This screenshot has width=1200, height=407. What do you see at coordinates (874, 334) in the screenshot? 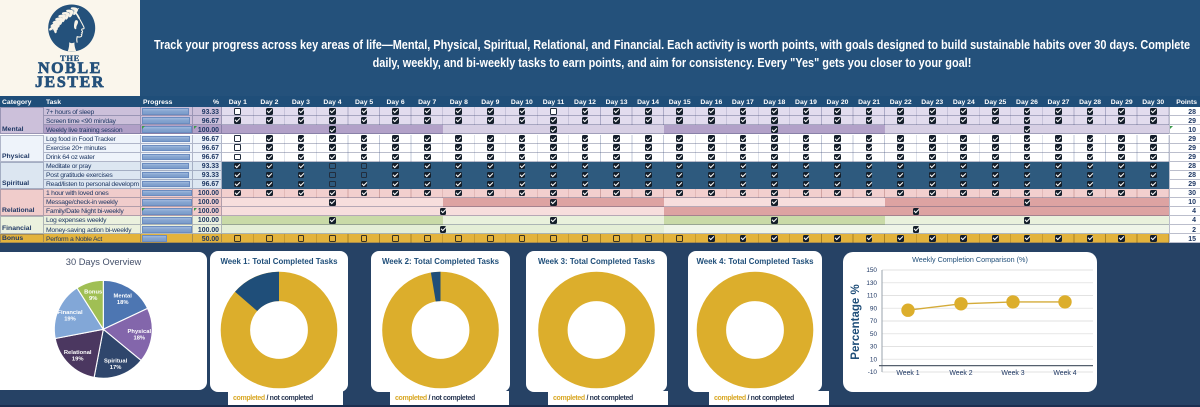
I see `svg-text: 50` at bounding box center [874, 334].